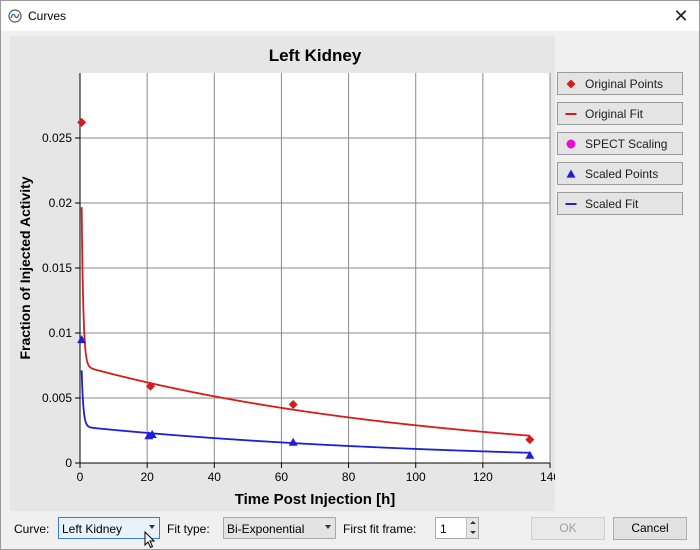  I want to click on x-tick-label: 80, so click(349, 477).